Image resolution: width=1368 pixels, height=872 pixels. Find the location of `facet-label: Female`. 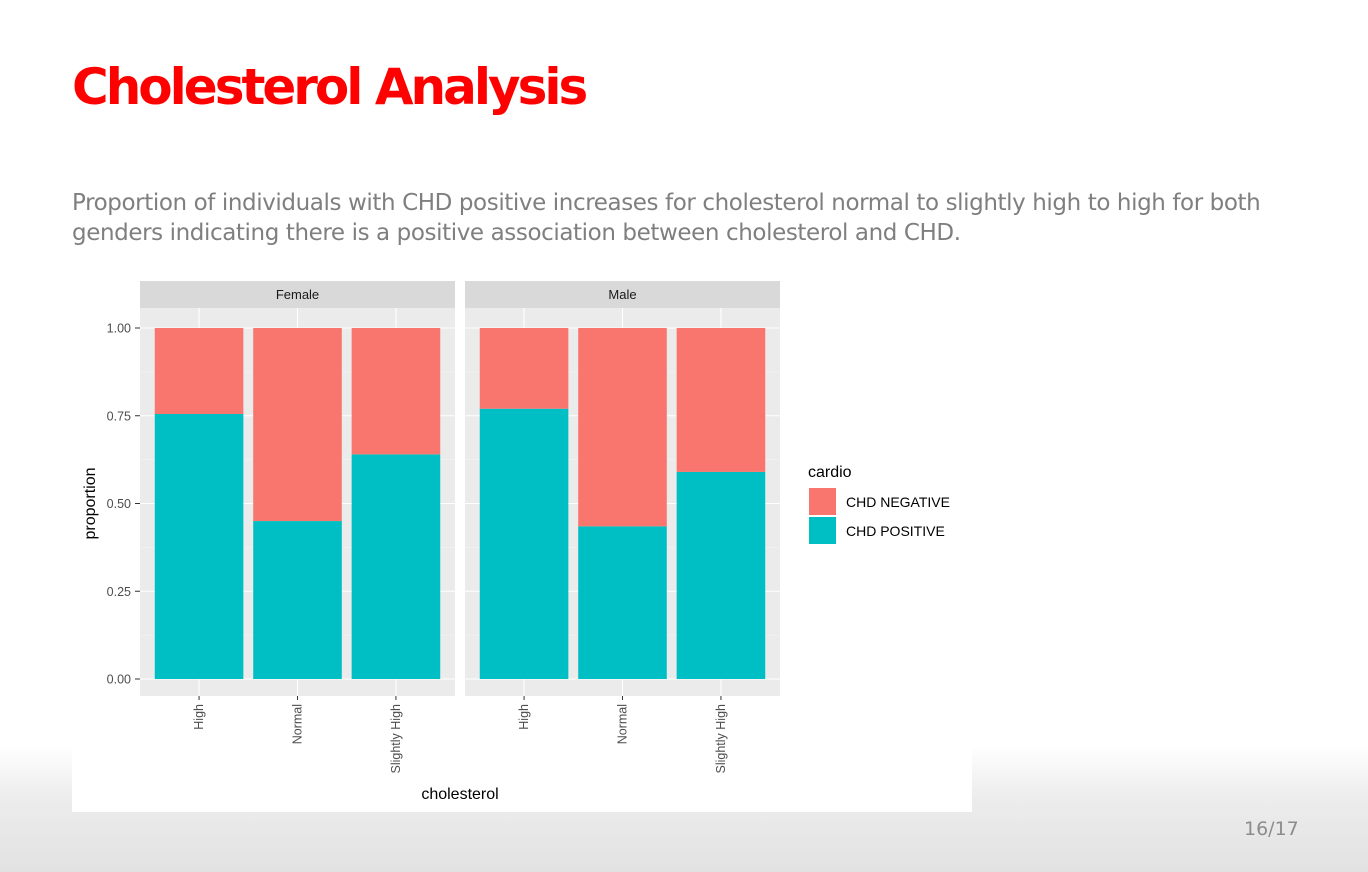

facet-label: Female is located at coordinates (297, 294).